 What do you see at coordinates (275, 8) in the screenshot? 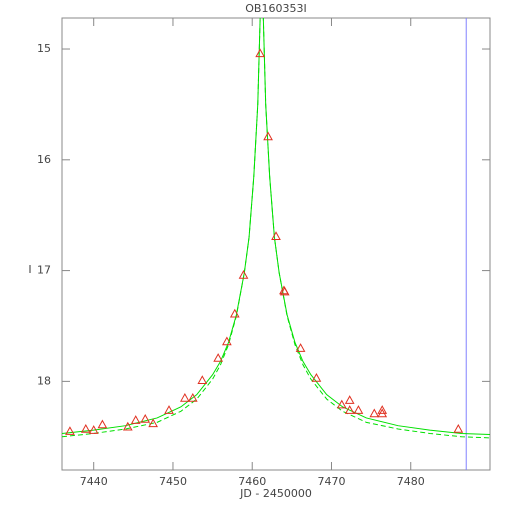
I see `chart-title: OB160353I` at bounding box center [275, 8].